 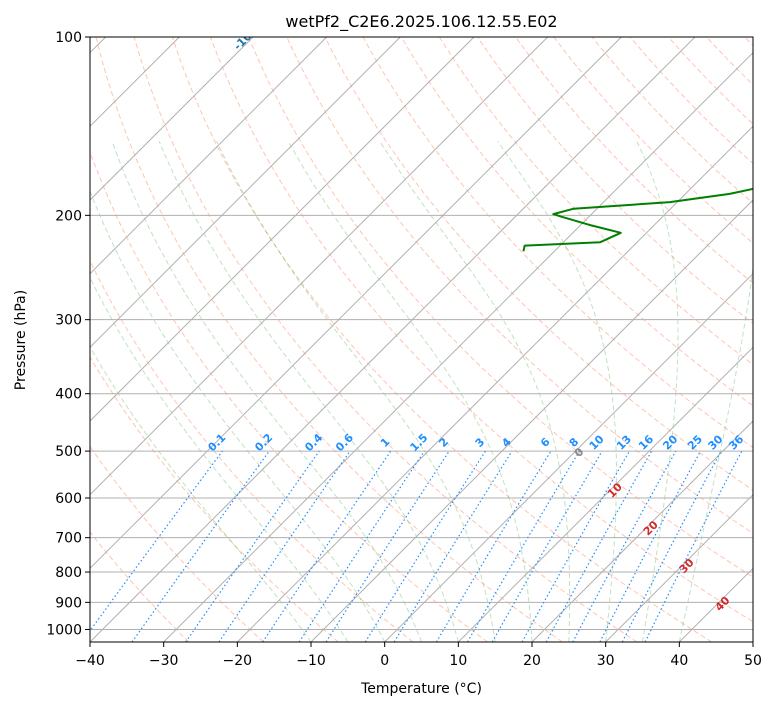 What do you see at coordinates (311, 661) in the screenshot?
I see `x-tick-label: −10` at bounding box center [311, 661].